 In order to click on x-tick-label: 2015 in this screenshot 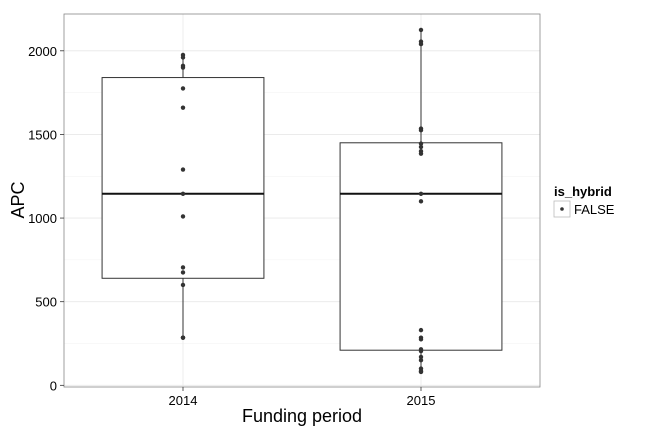, I will do `click(421, 400)`.